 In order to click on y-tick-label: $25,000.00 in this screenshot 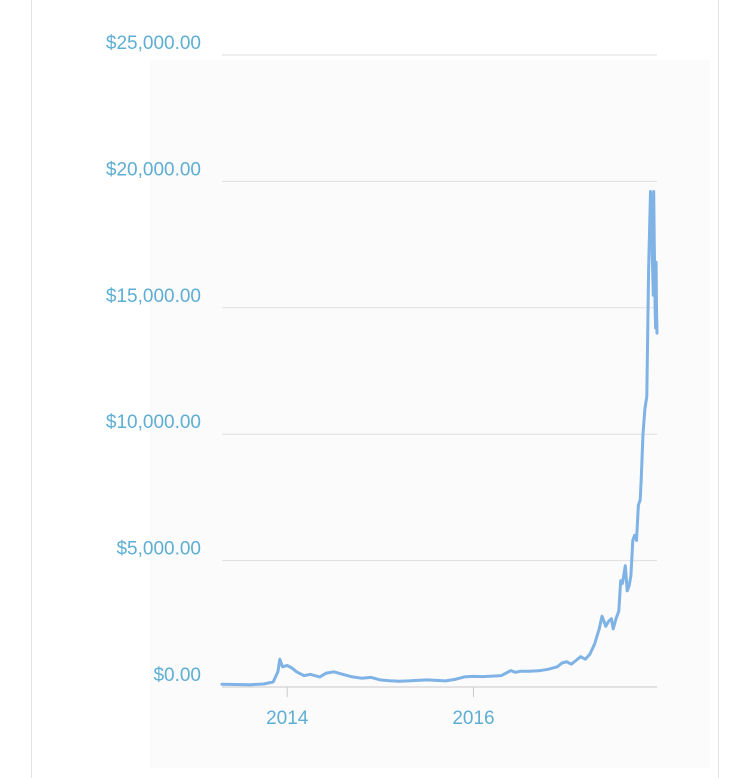, I will do `click(153, 43)`.